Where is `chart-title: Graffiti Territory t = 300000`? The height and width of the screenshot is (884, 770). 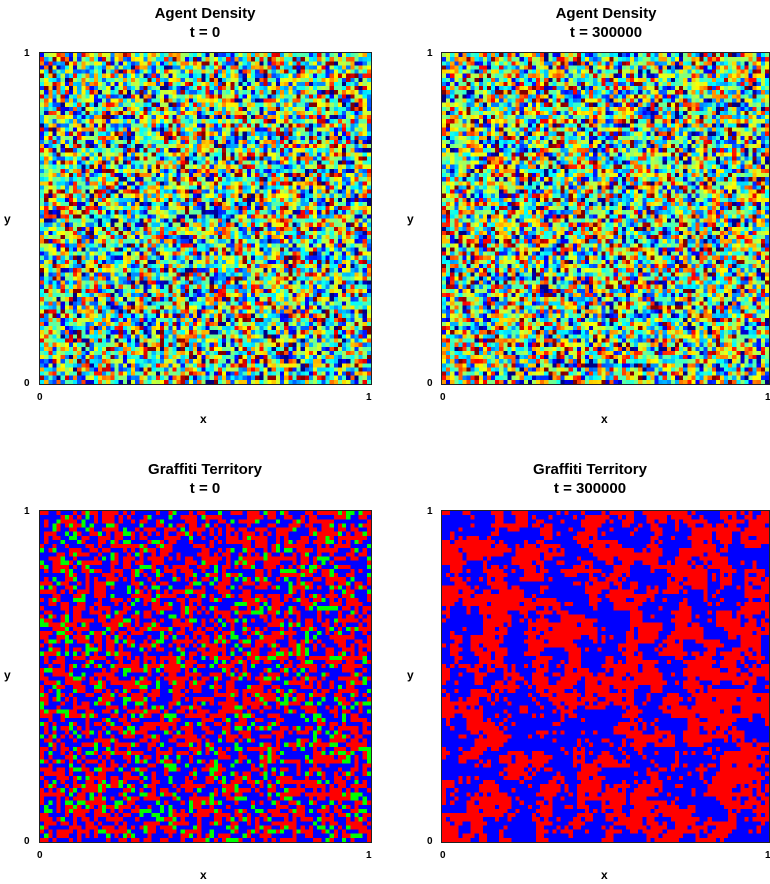 chart-title: Graffiti Territory t = 300000 is located at coordinates (590, 479).